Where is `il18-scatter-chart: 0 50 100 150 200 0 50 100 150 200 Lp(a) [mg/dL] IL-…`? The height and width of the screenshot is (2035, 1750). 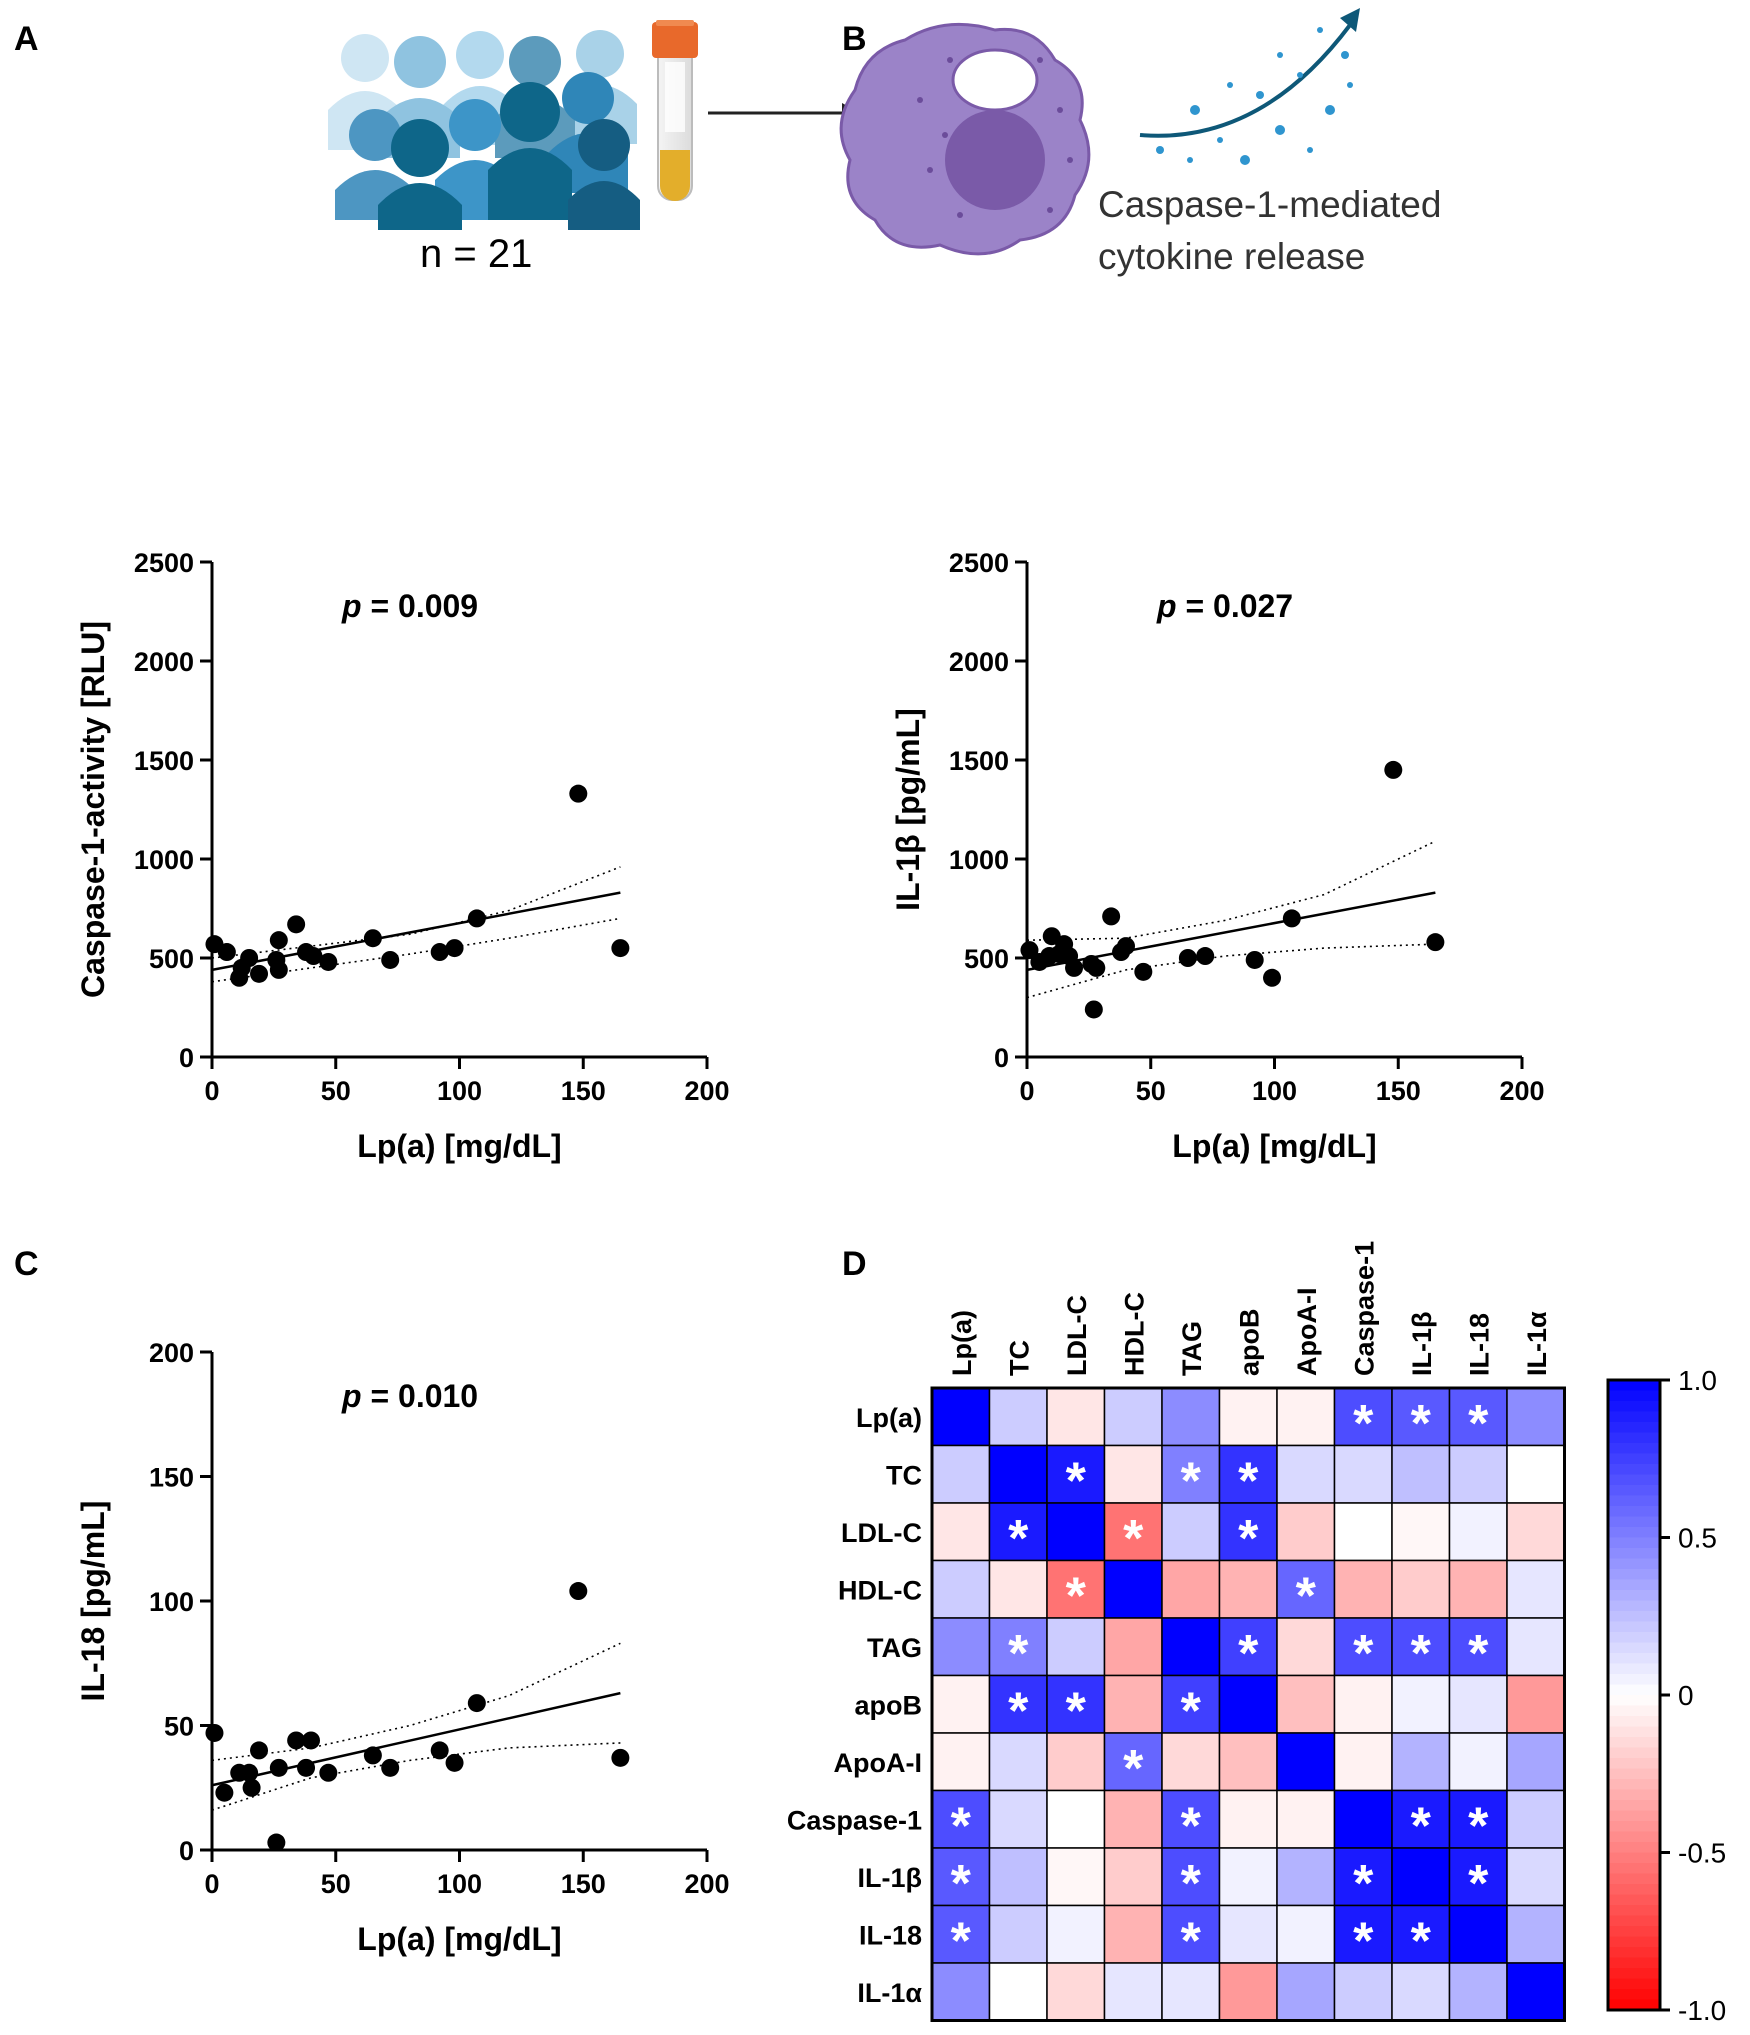 il18-scatter-chart: 0 50 100 150 200 0 50 100 150 200 Lp(a) [mg/dL] IL-… is located at coordinates (402, 1647).